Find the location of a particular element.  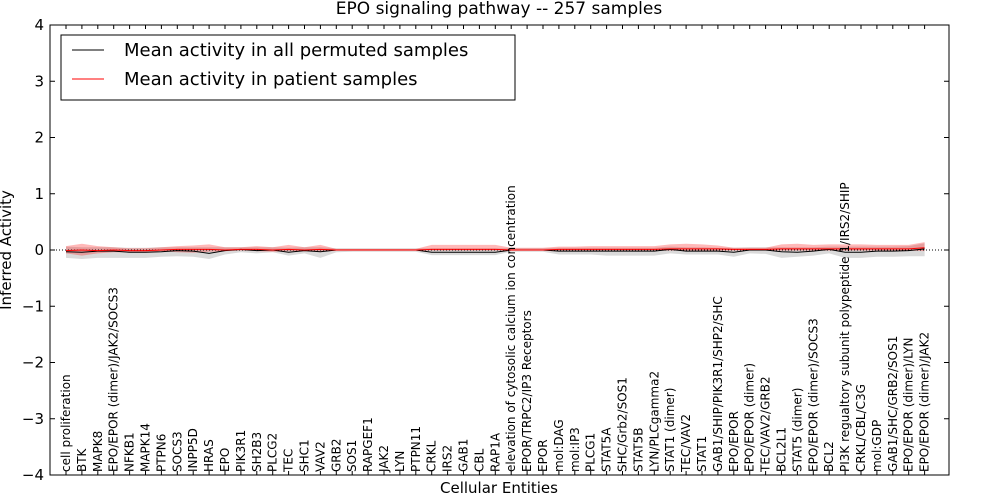

y-tick-label: 0 is located at coordinates (39, 250).